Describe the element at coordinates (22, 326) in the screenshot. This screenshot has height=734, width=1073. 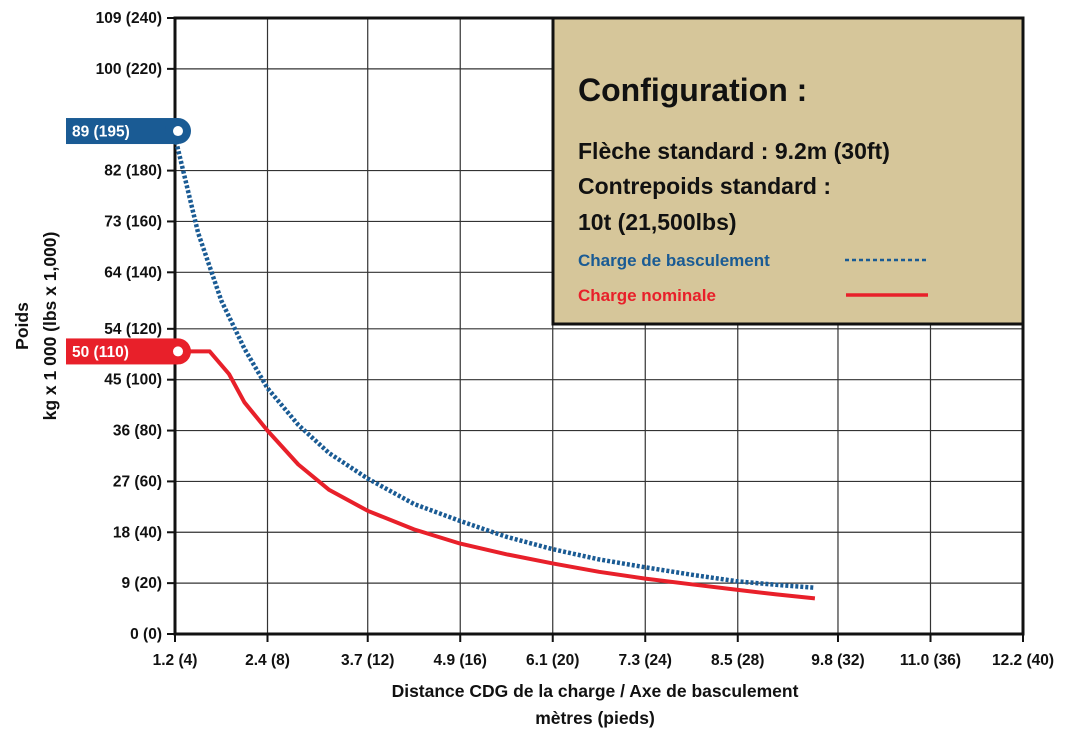
I see `y-axis-title-main: Poids` at that location.